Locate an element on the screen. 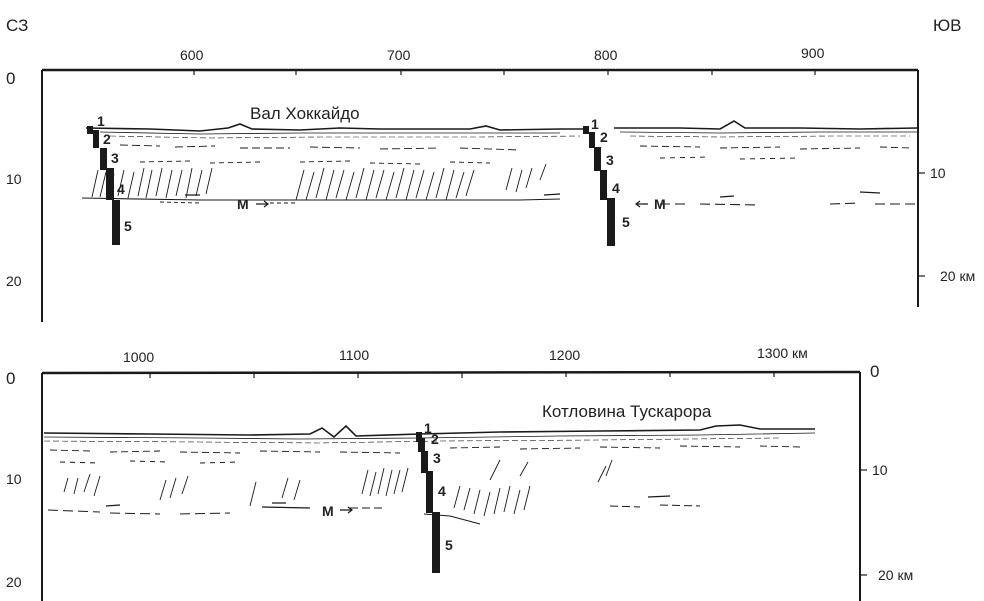 This screenshot has height=601, width=984. top-column-a-num-5: 5 is located at coordinates (128, 226).